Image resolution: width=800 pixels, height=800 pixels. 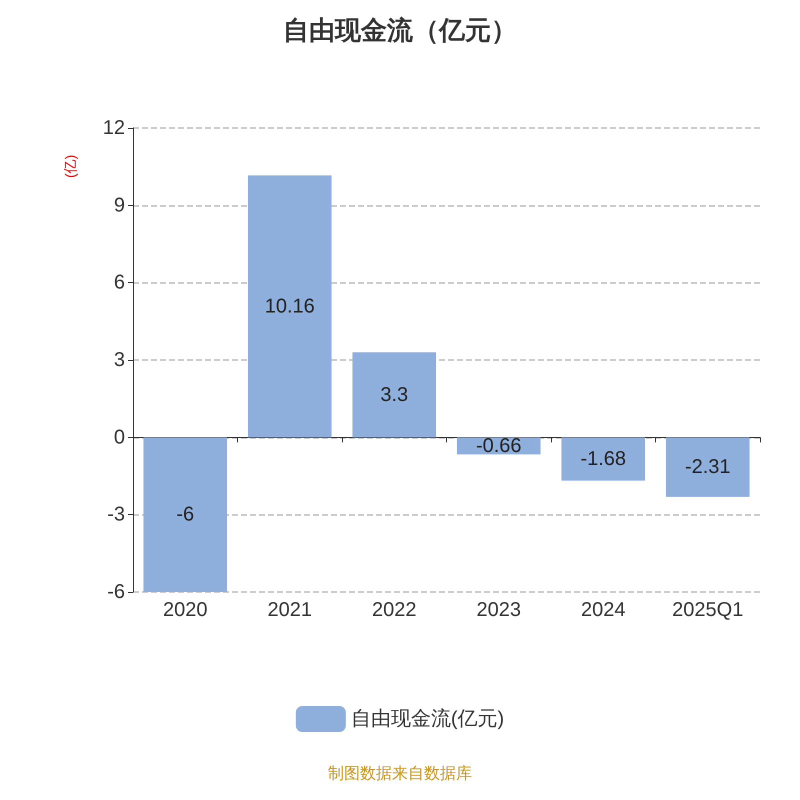 What do you see at coordinates (119, 360) in the screenshot?
I see `y-tick-label: 3` at bounding box center [119, 360].